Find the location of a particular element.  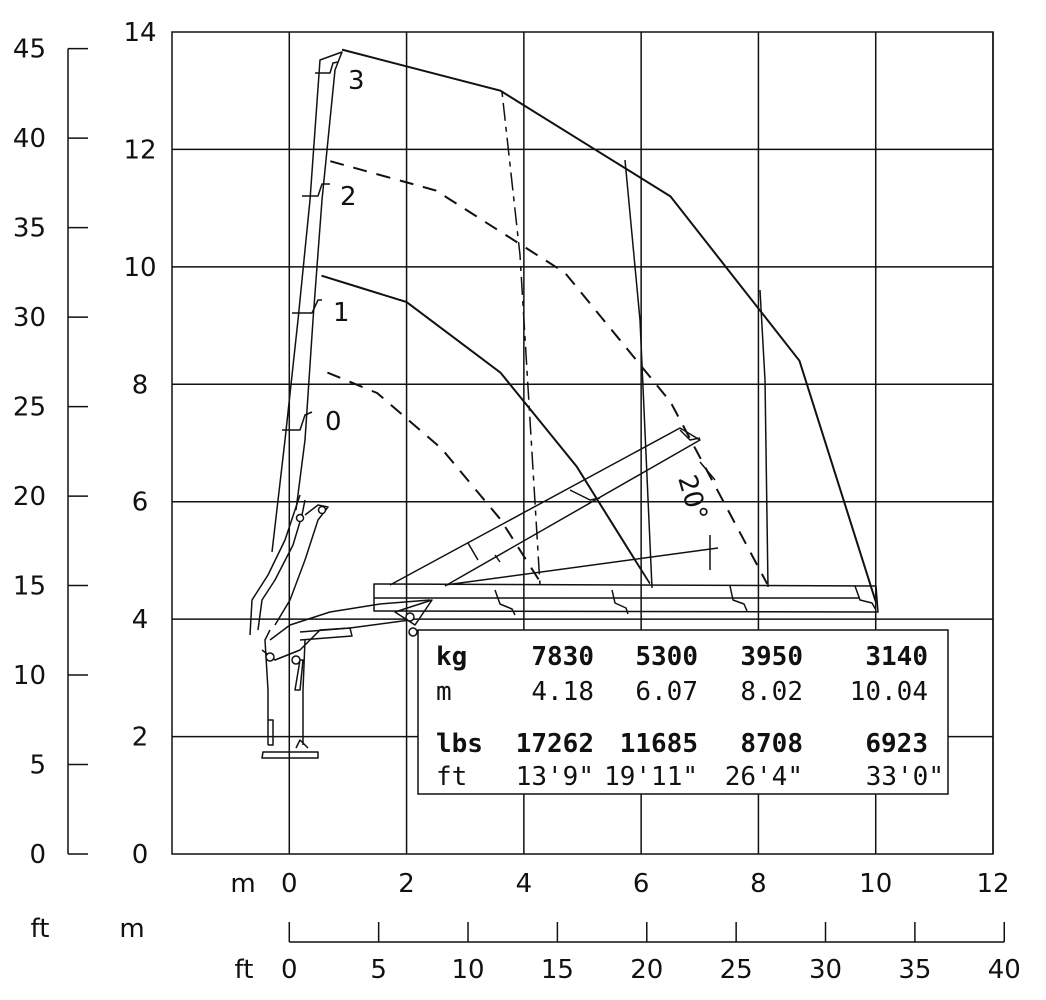

x-tick-label: 2 is located at coordinates (406, 884).